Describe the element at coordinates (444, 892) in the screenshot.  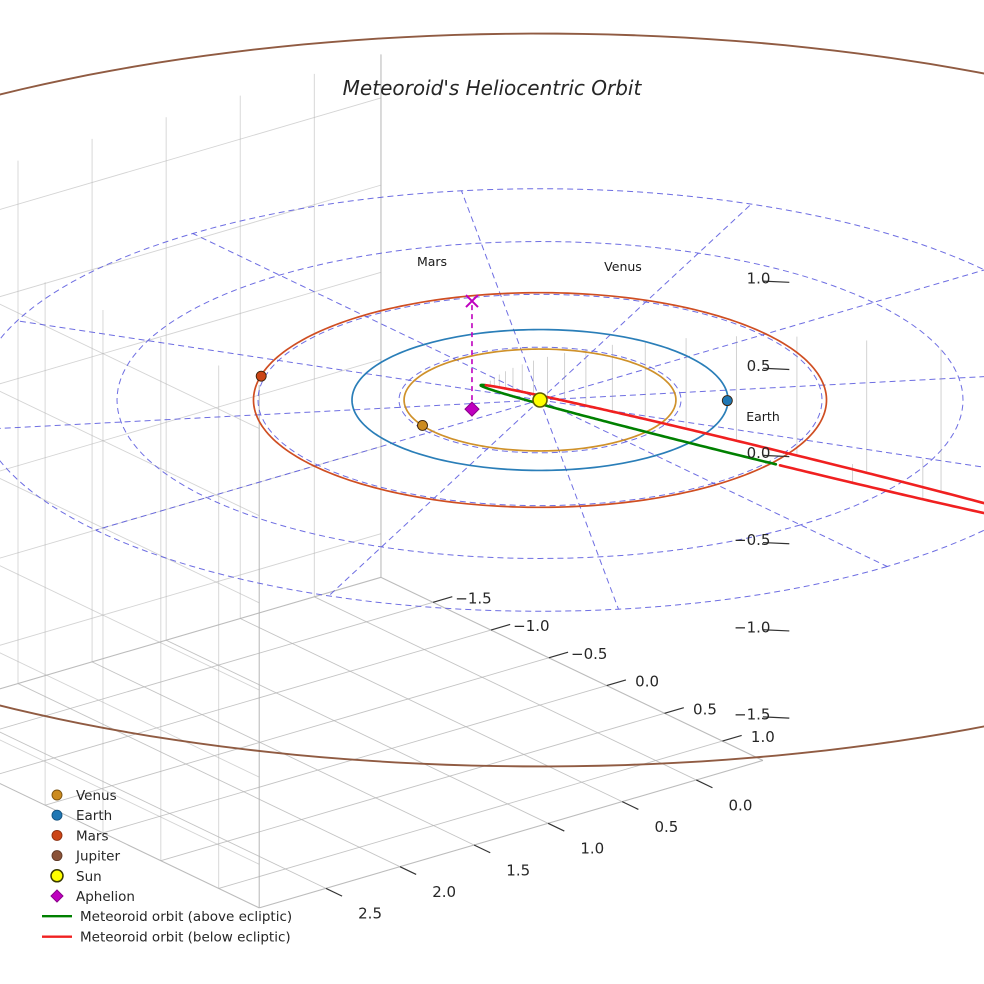
I see `y-tick-label: 2.0` at that location.